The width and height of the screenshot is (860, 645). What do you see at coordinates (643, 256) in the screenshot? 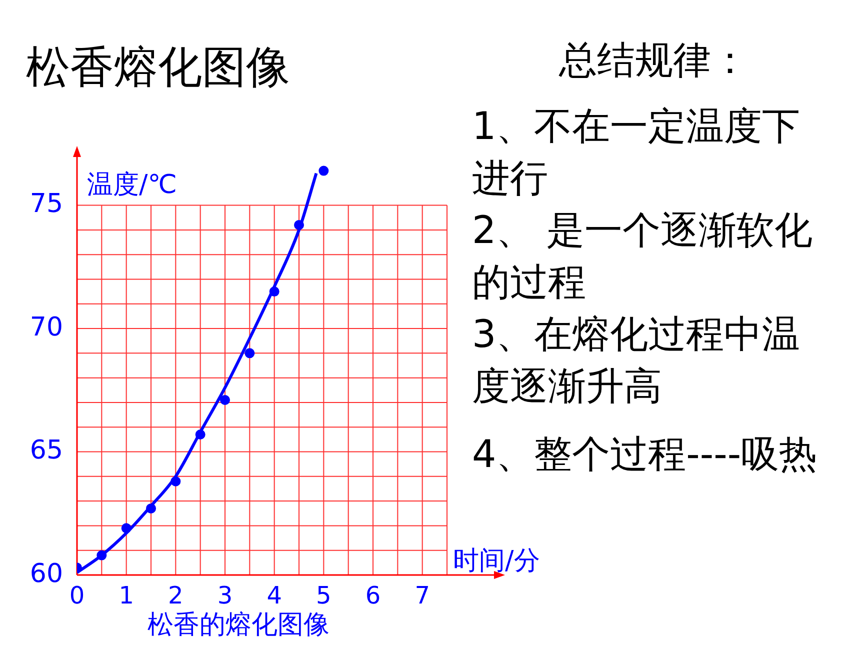
I see `text: 2、 是一个逐渐软化的过程` at bounding box center [643, 256].